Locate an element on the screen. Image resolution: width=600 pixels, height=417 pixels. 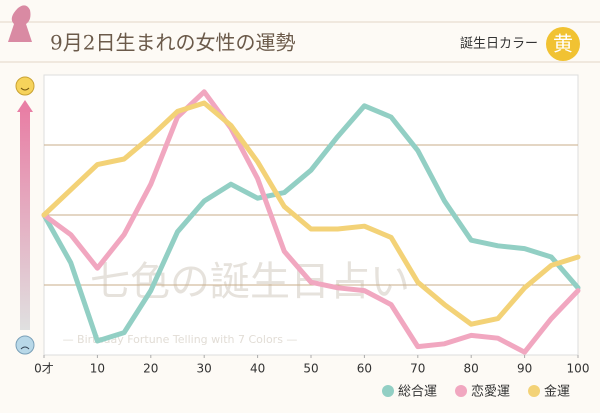
x-tick-label: 70 is located at coordinates (417, 369).